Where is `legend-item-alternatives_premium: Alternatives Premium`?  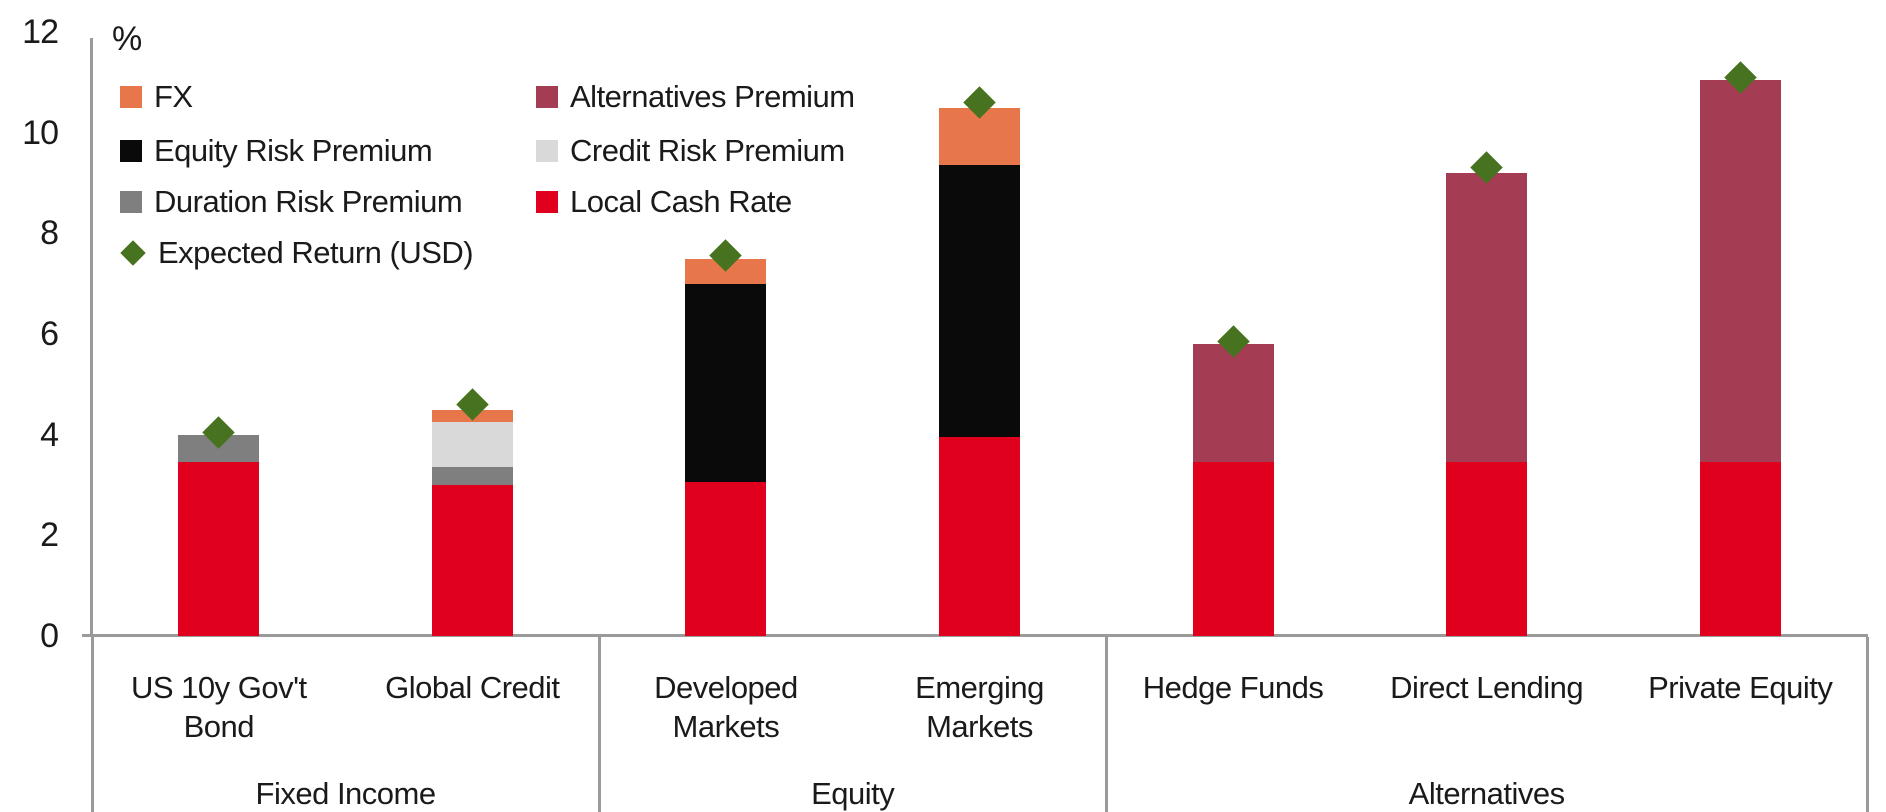 legend-item-alternatives_premium: Alternatives Premium is located at coordinates (695, 97).